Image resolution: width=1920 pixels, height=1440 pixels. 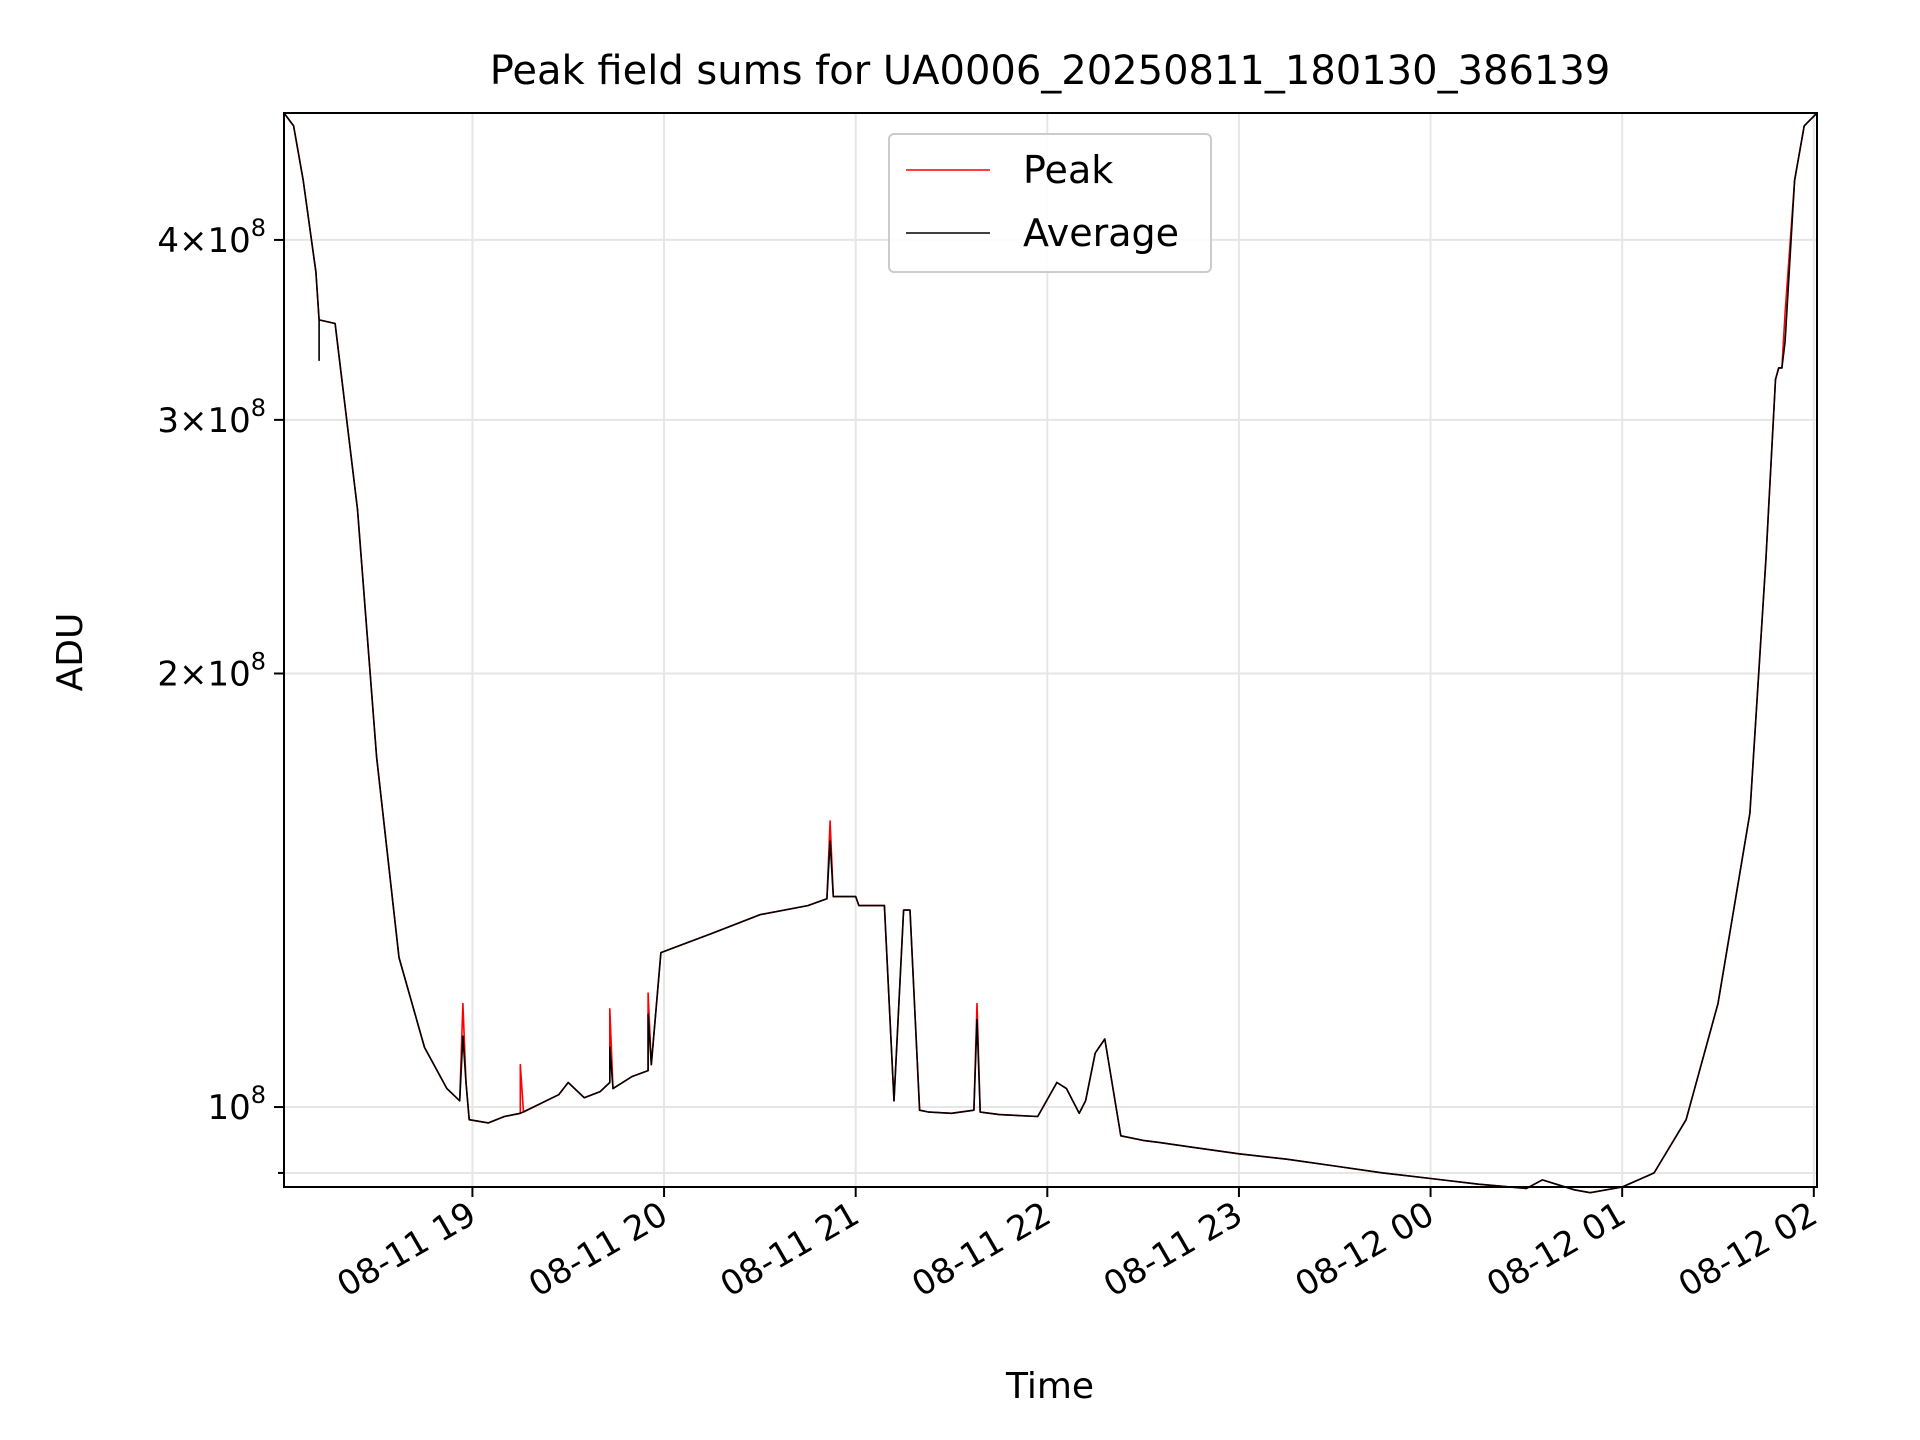 I want to click on y-tick-label: 108, so click(x=236, y=1104).